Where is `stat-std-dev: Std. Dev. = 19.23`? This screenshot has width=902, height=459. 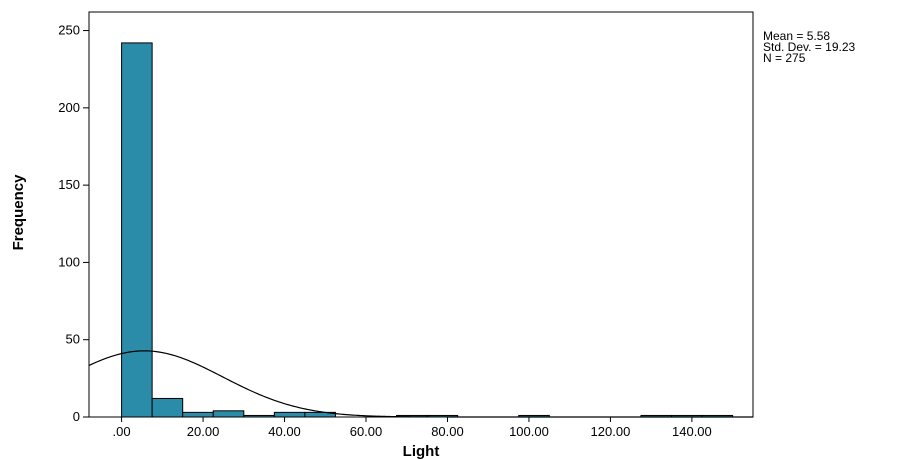 stat-std-dev: Std. Dev. = 19.23 is located at coordinates (809, 47).